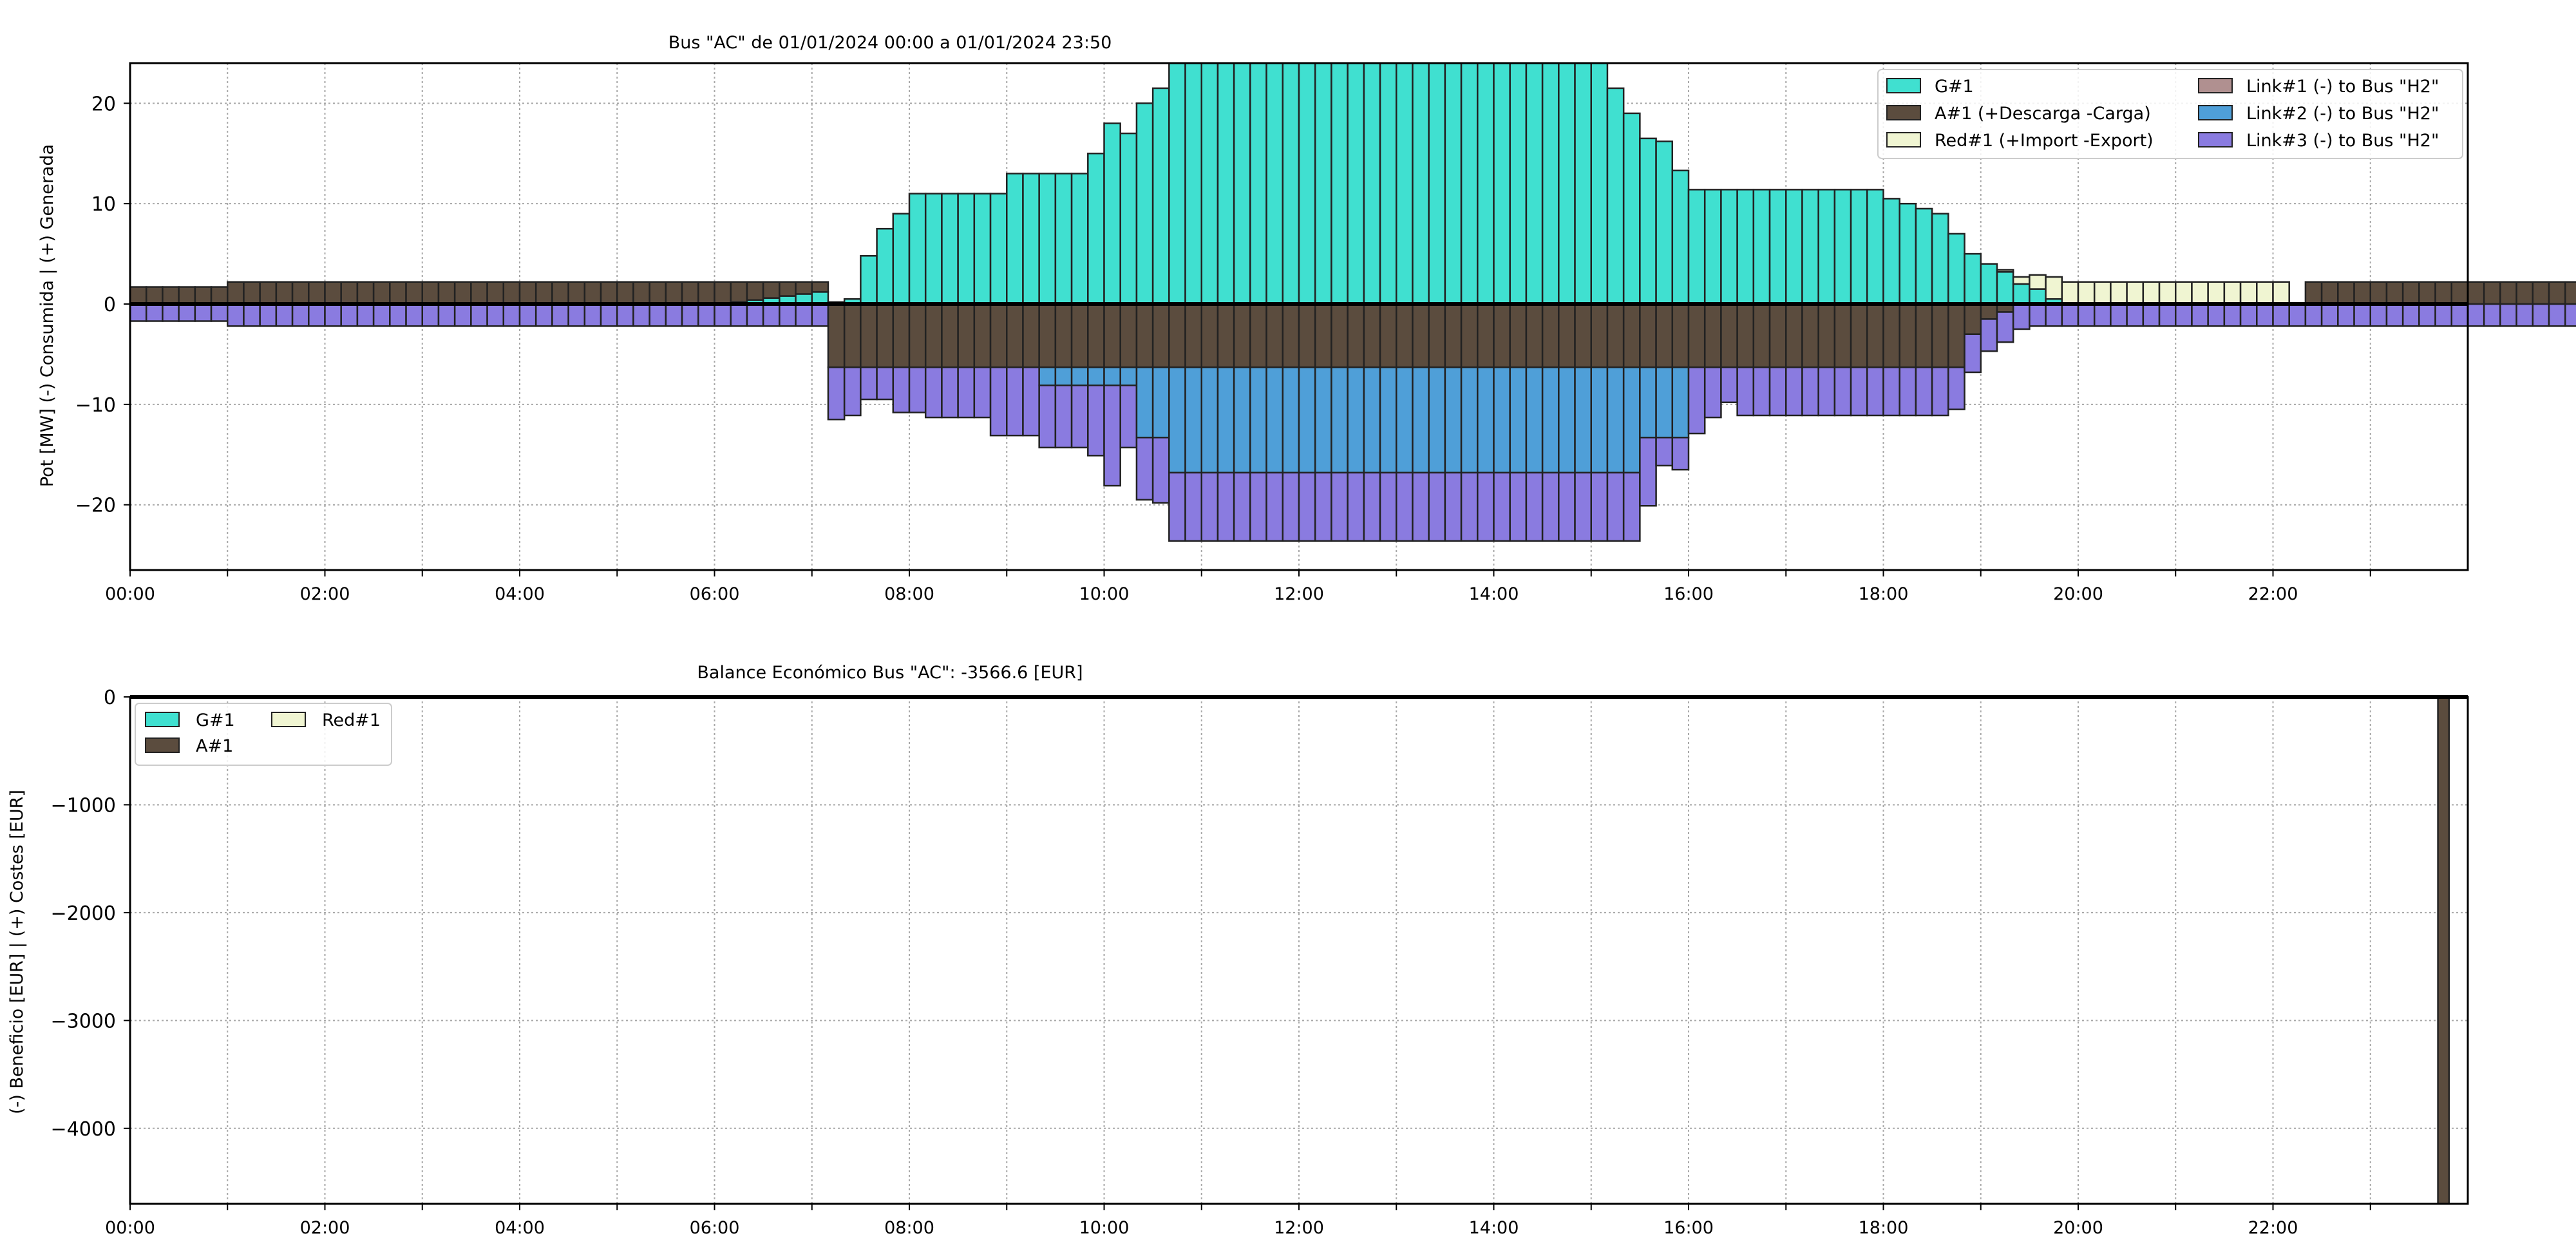  What do you see at coordinates (96, 506) in the screenshot?
I see `y-tick-label: −20` at bounding box center [96, 506].